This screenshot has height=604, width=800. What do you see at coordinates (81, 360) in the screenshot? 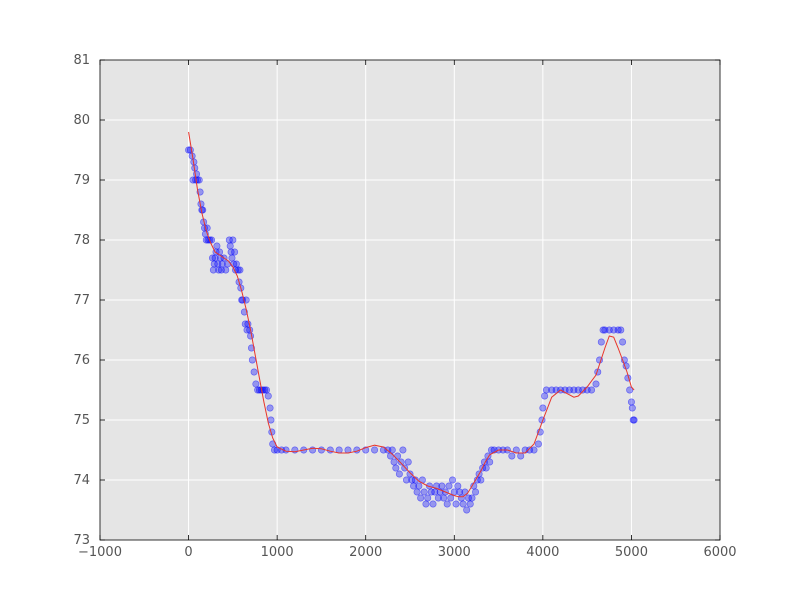
I see `y-tick-label: 76` at bounding box center [81, 360].